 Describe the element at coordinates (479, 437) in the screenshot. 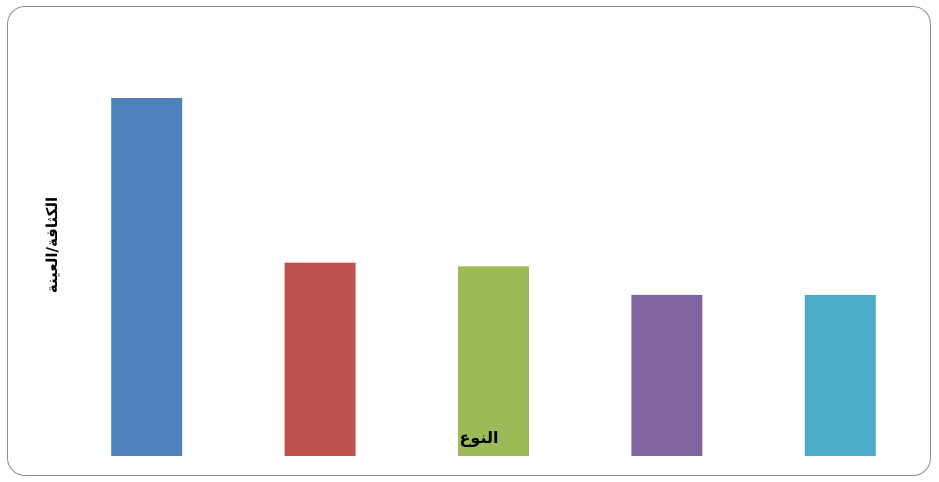

I see `x-axis-title: النوع` at that location.